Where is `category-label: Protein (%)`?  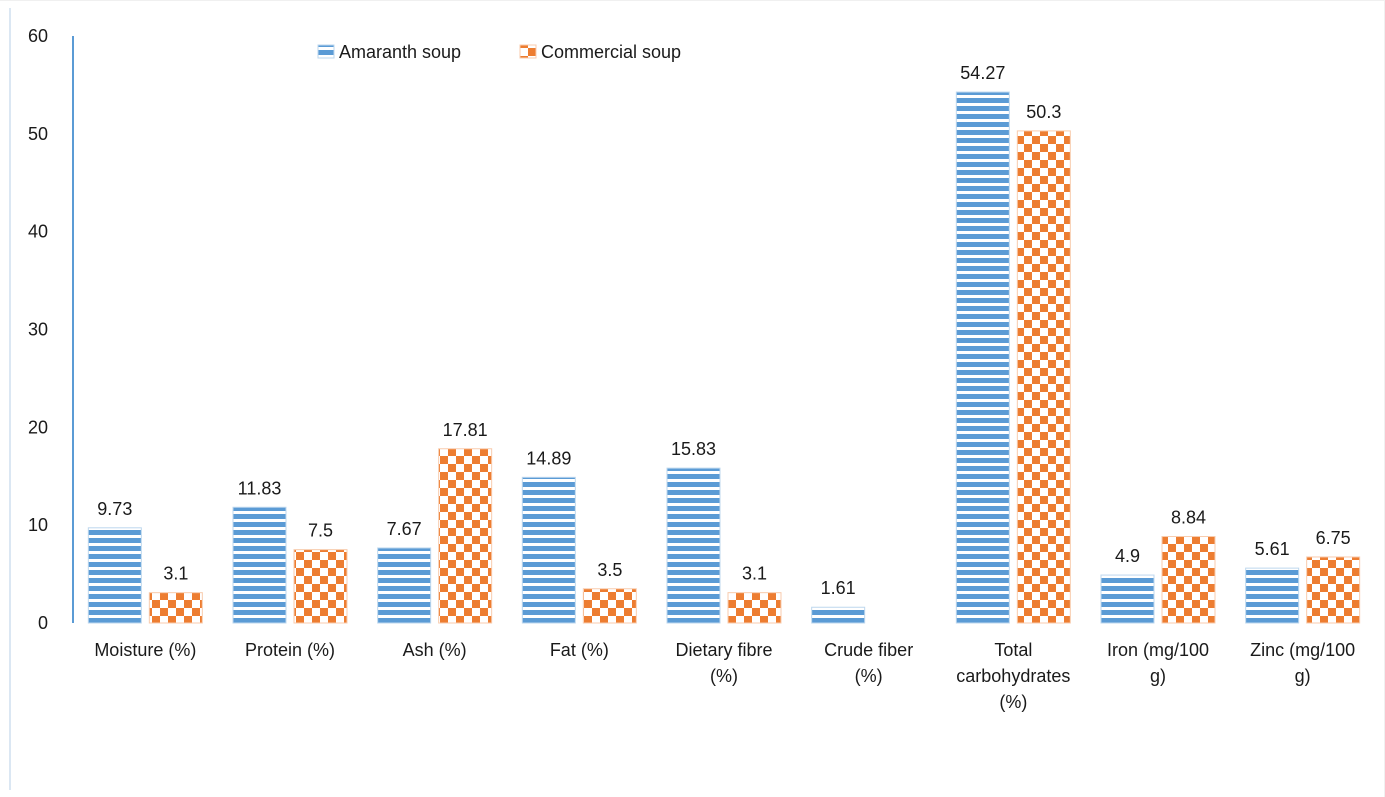
category-label: Protein (%) is located at coordinates (290, 650).